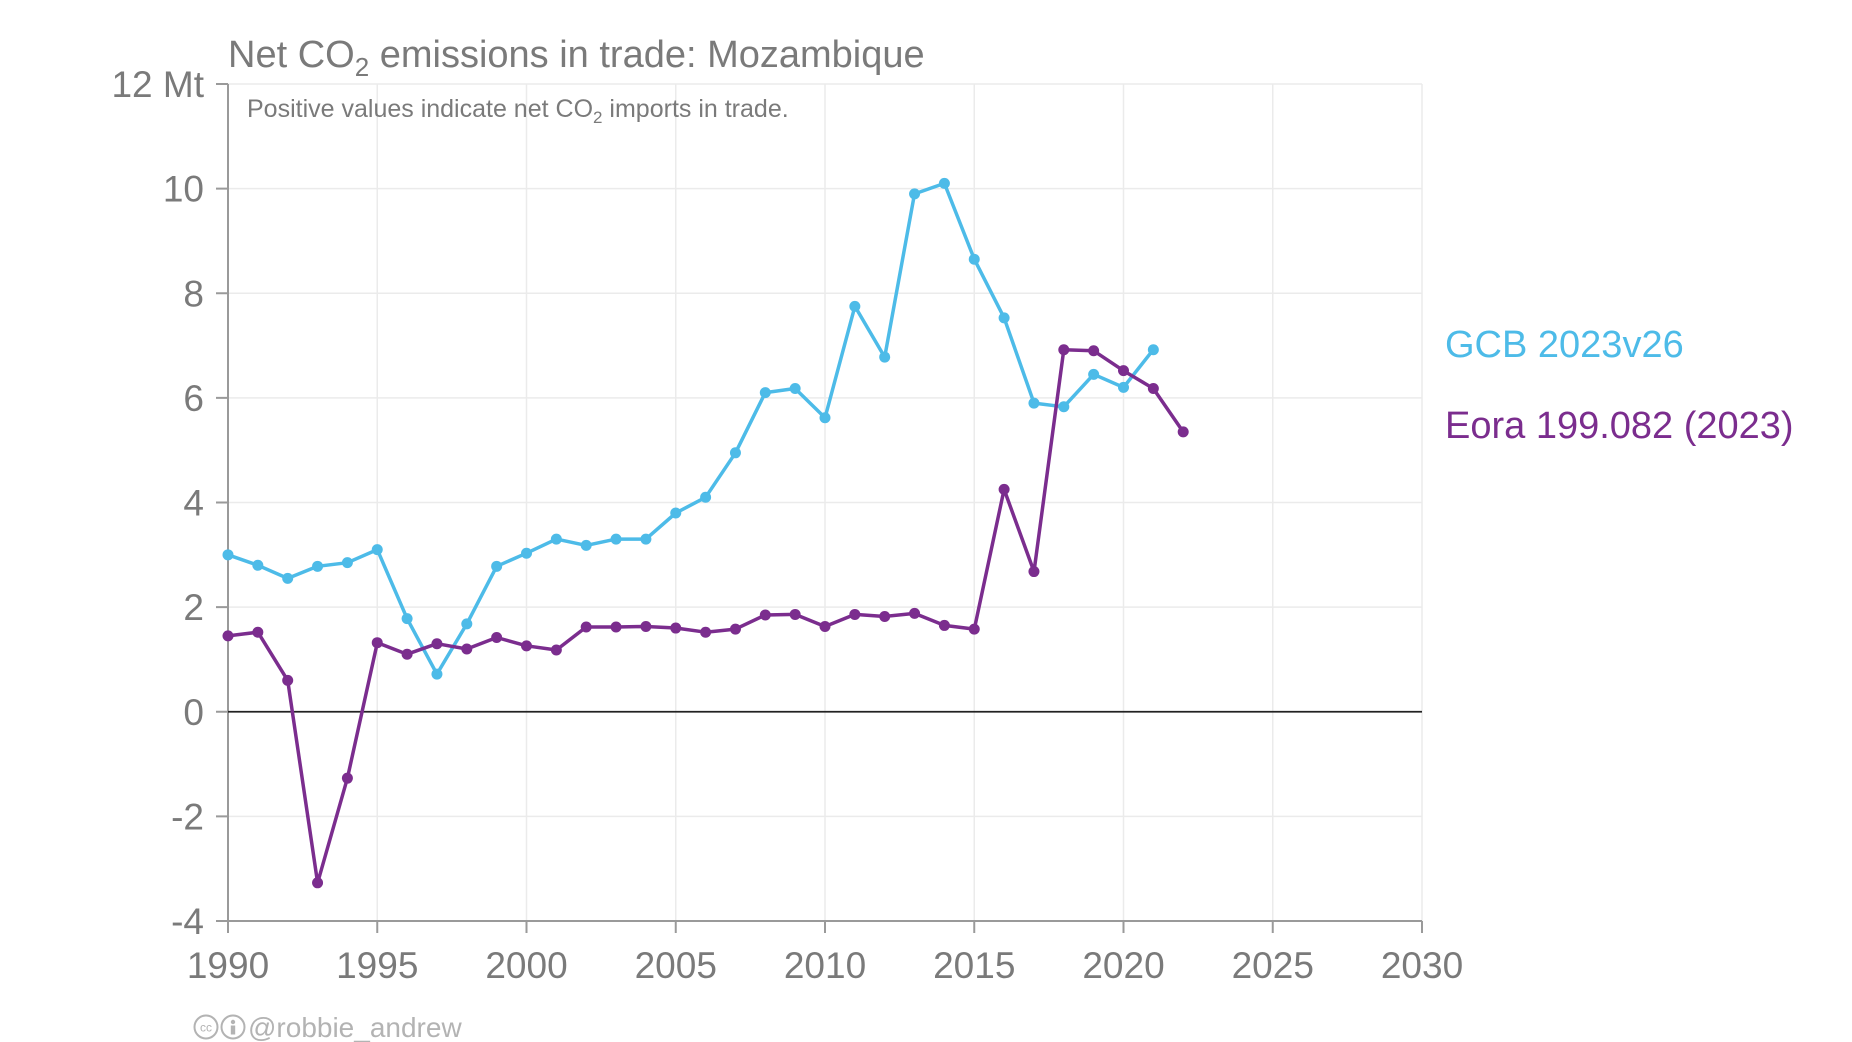 The width and height of the screenshot is (1852, 1042). I want to click on legend: GCB 2023v26 Eora 199.082 (2023), so click(1619, 385).